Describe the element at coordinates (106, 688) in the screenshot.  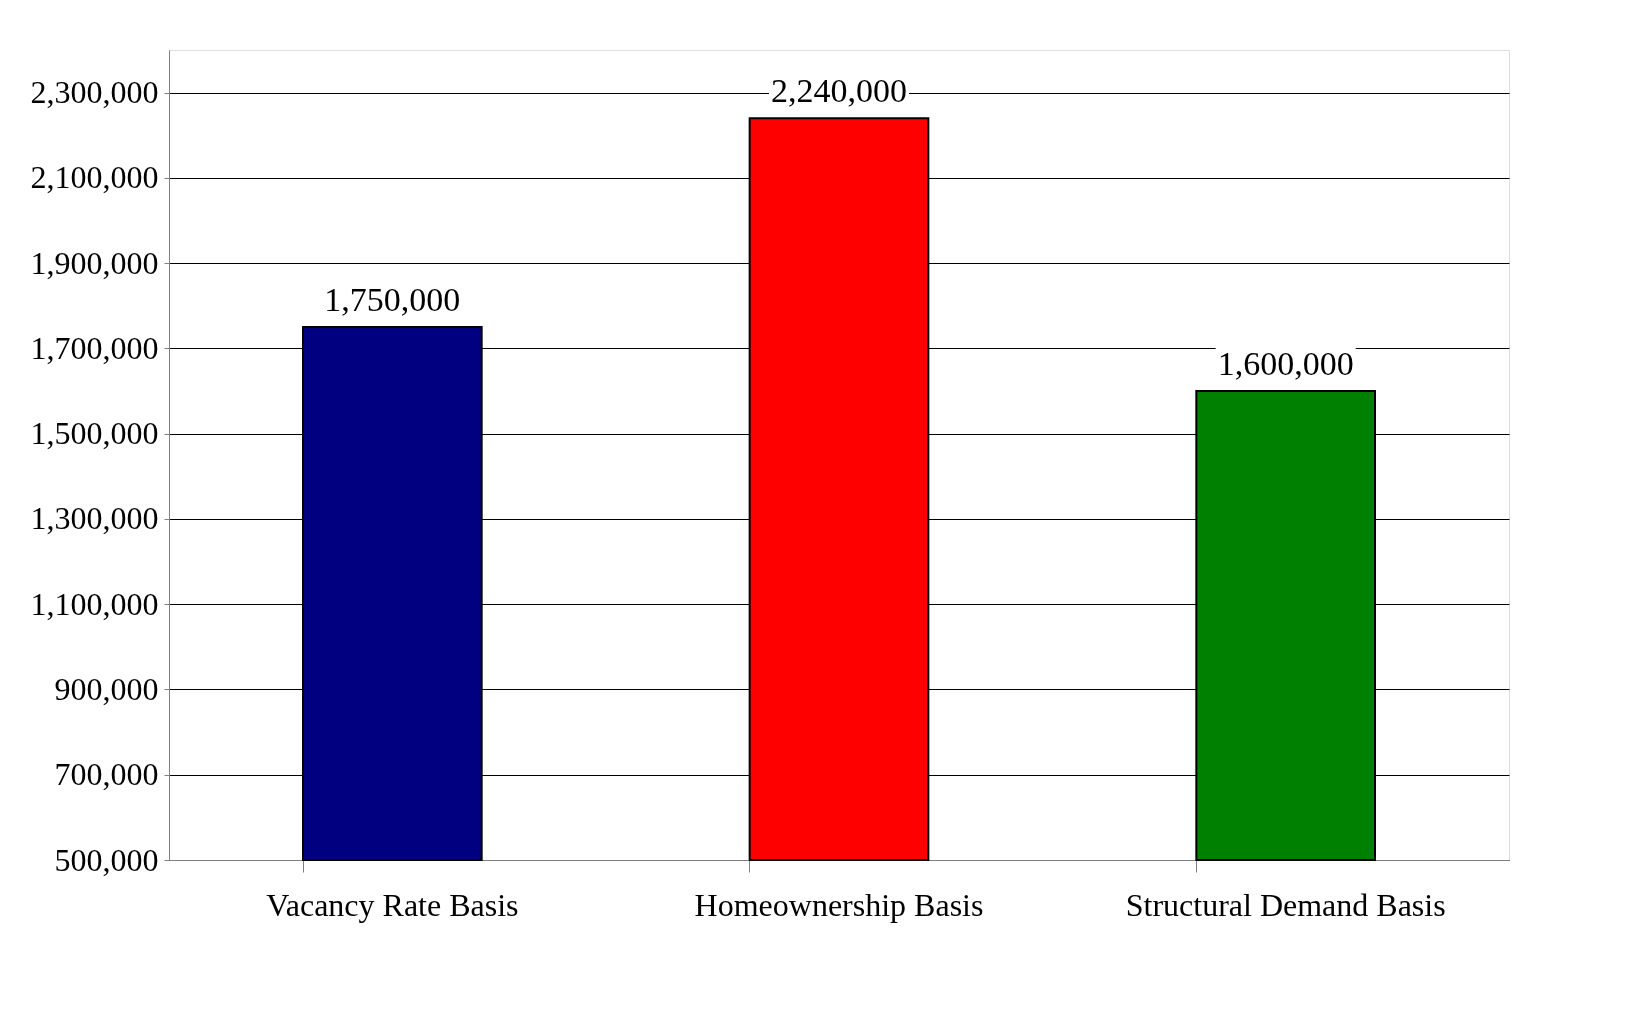
I see `y-tick-label: 900,000` at that location.